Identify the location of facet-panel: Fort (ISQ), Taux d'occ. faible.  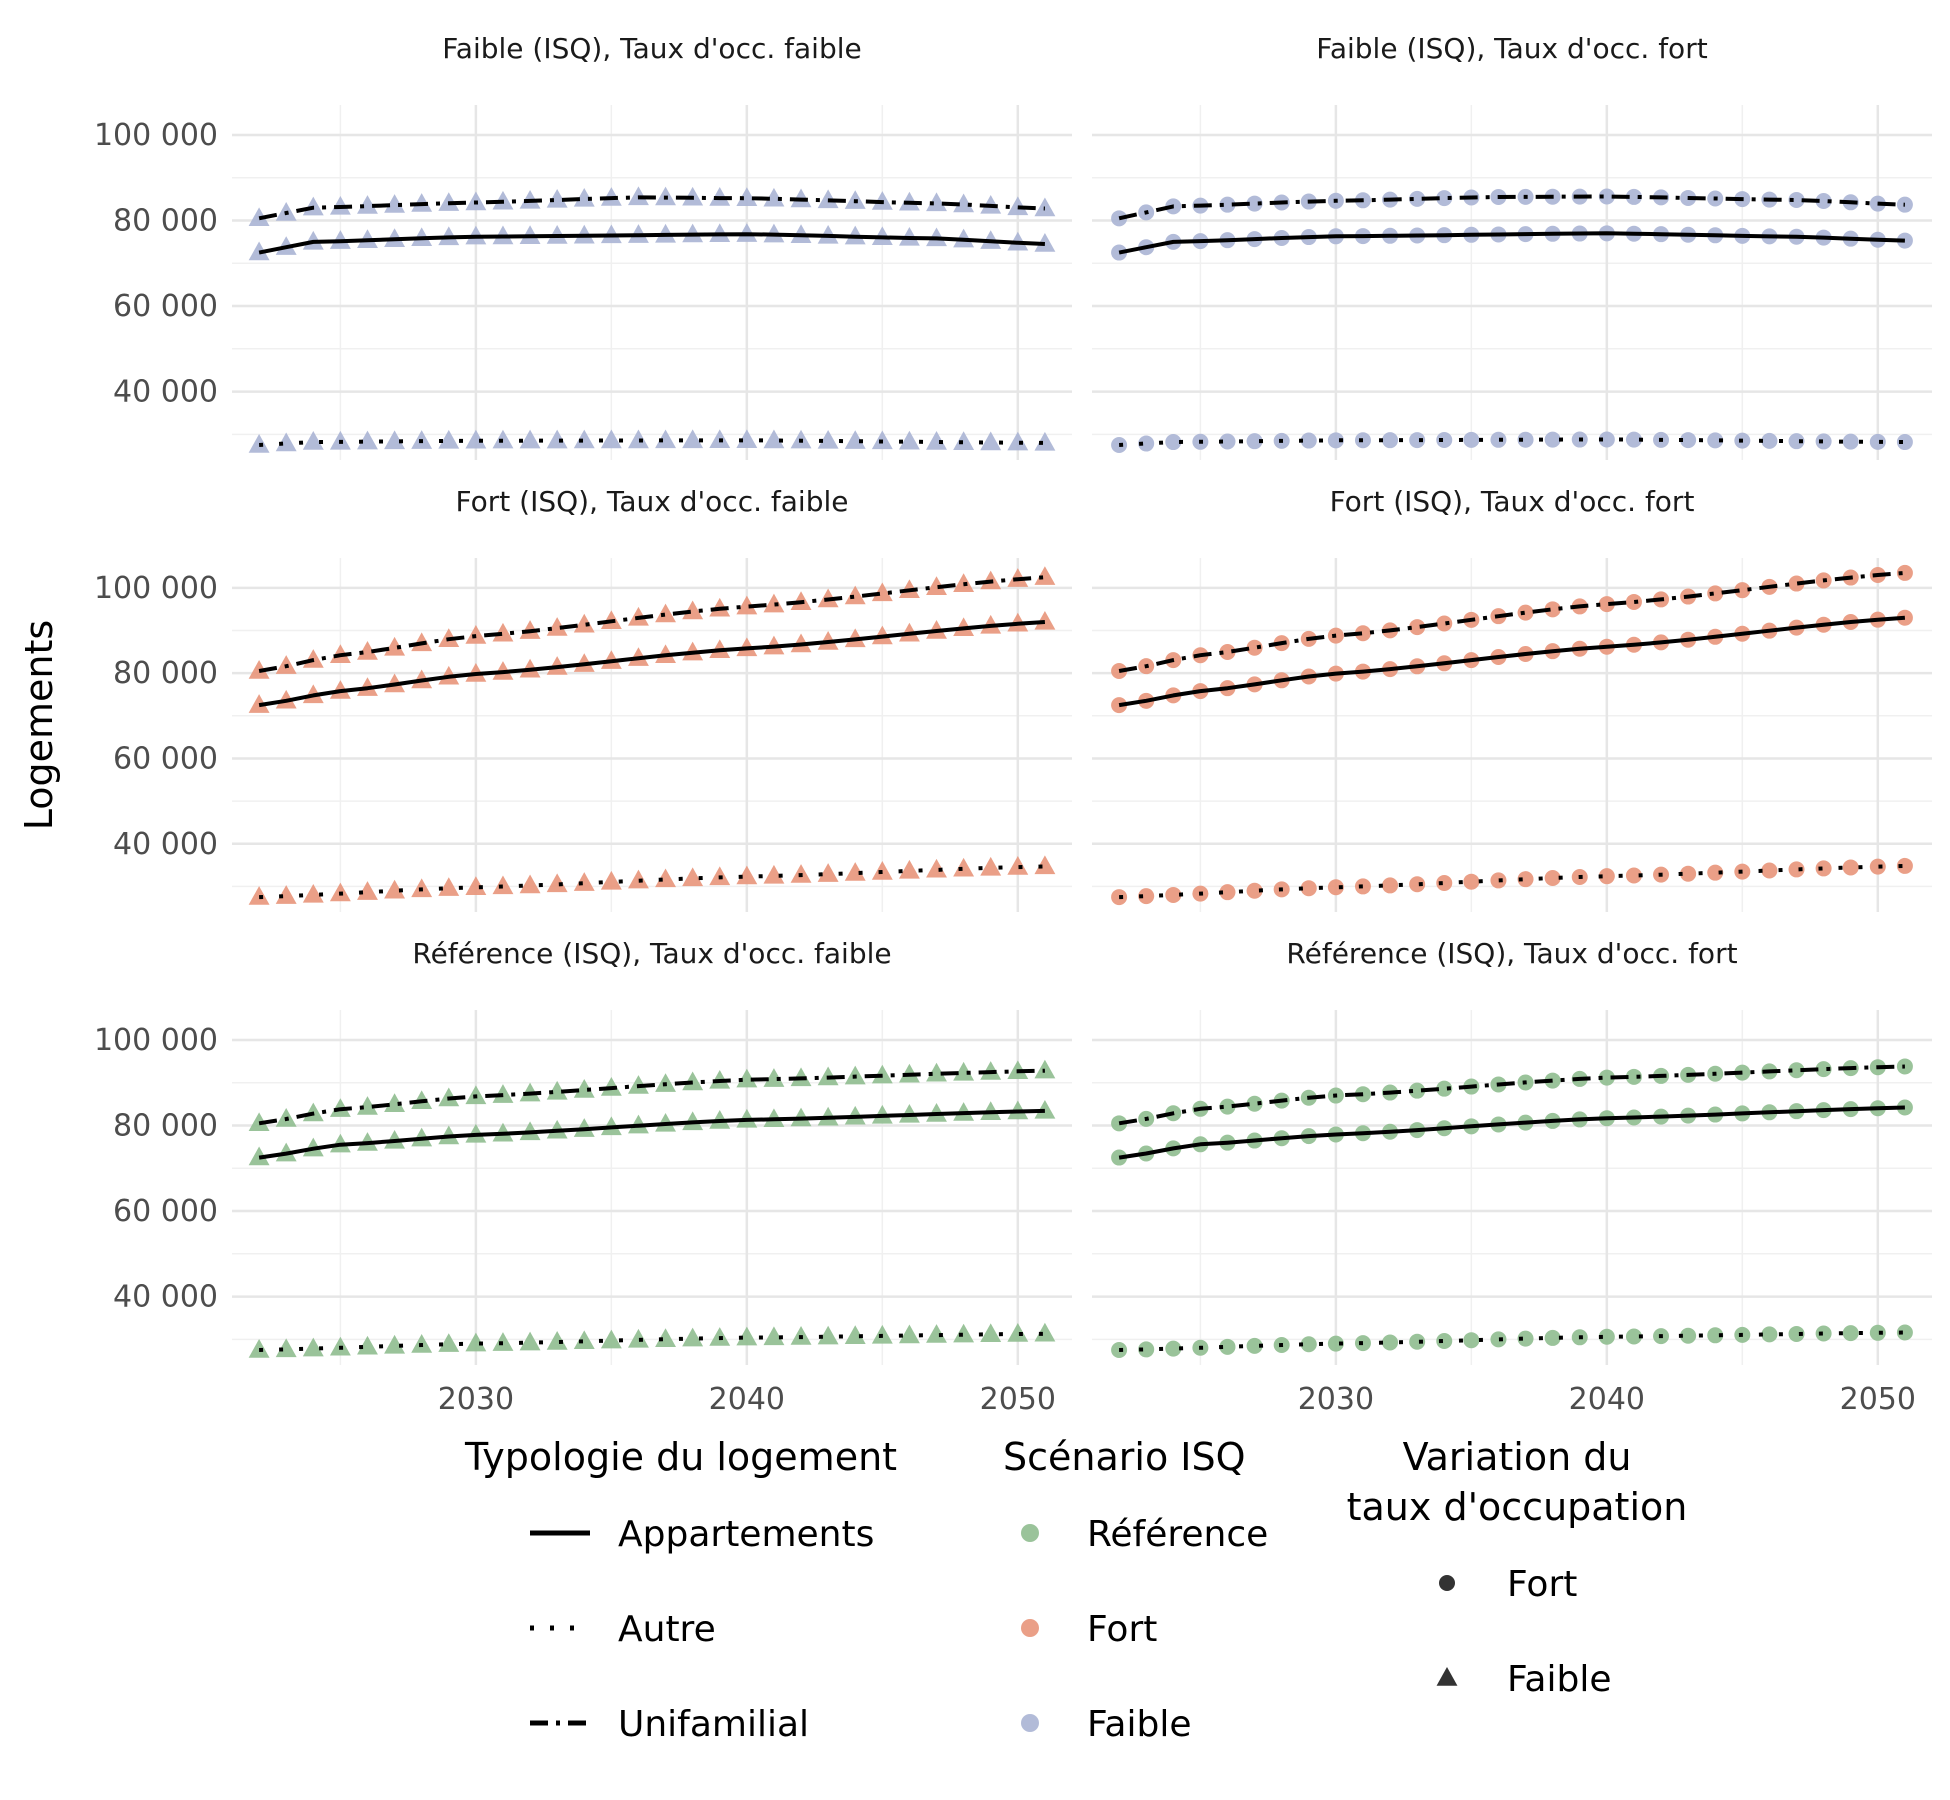
(652, 698).